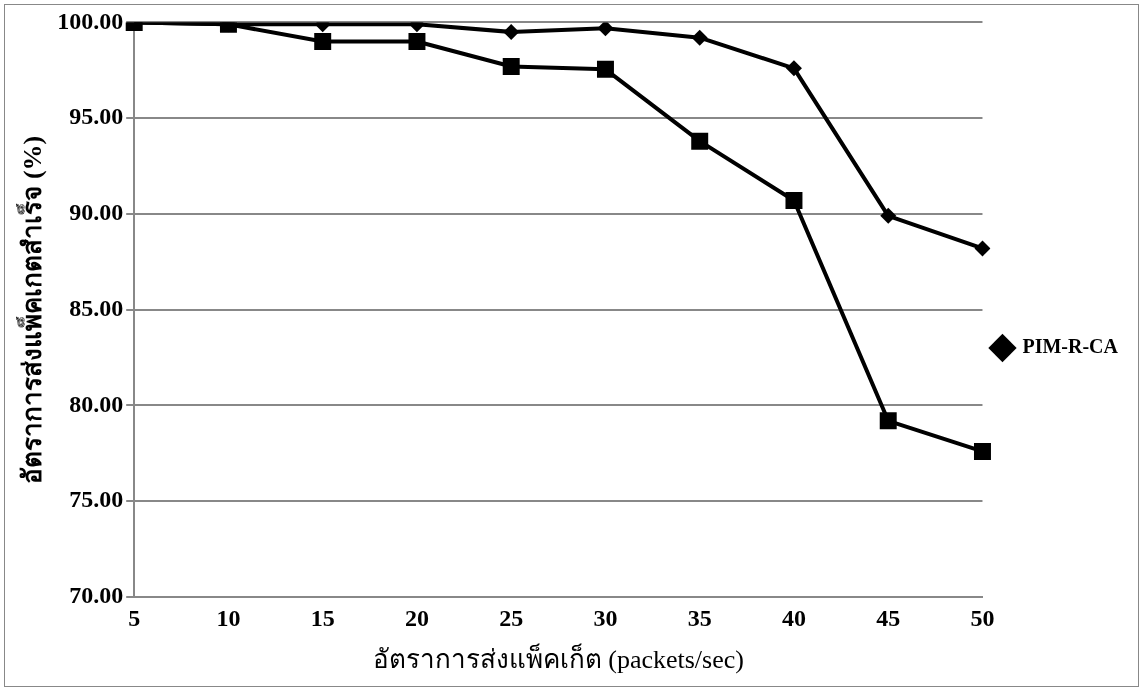 The image size is (1143, 691). Describe the element at coordinates (228, 617) in the screenshot. I see `x-tick-label: 10` at that location.